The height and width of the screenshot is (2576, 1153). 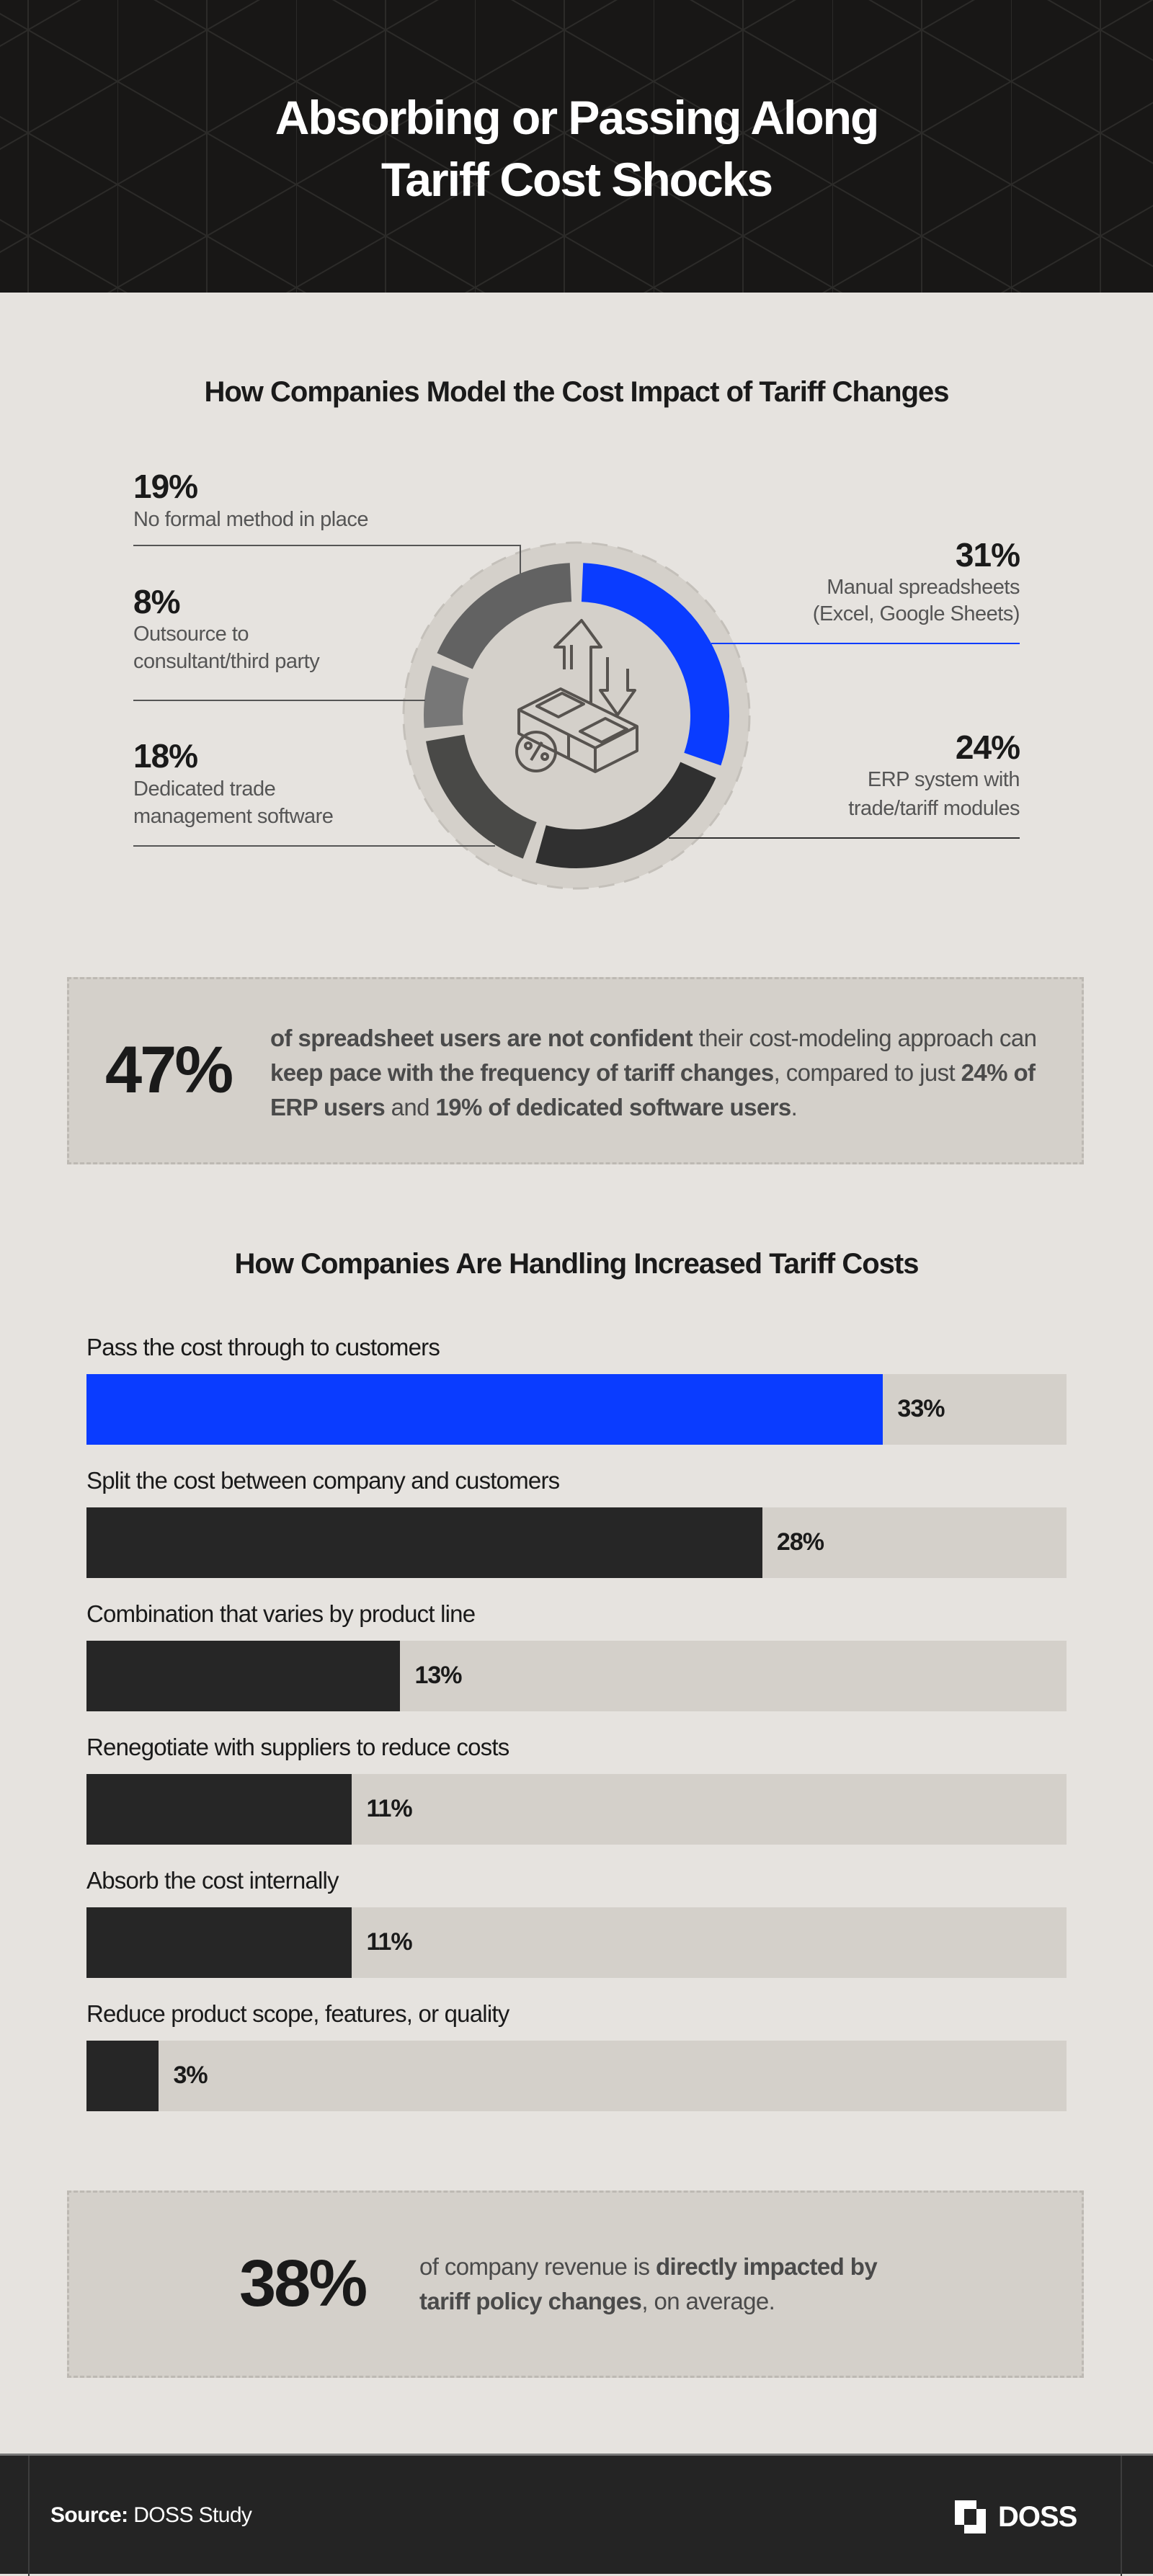 I want to click on slice-pct-18: 18%, so click(x=165, y=756).